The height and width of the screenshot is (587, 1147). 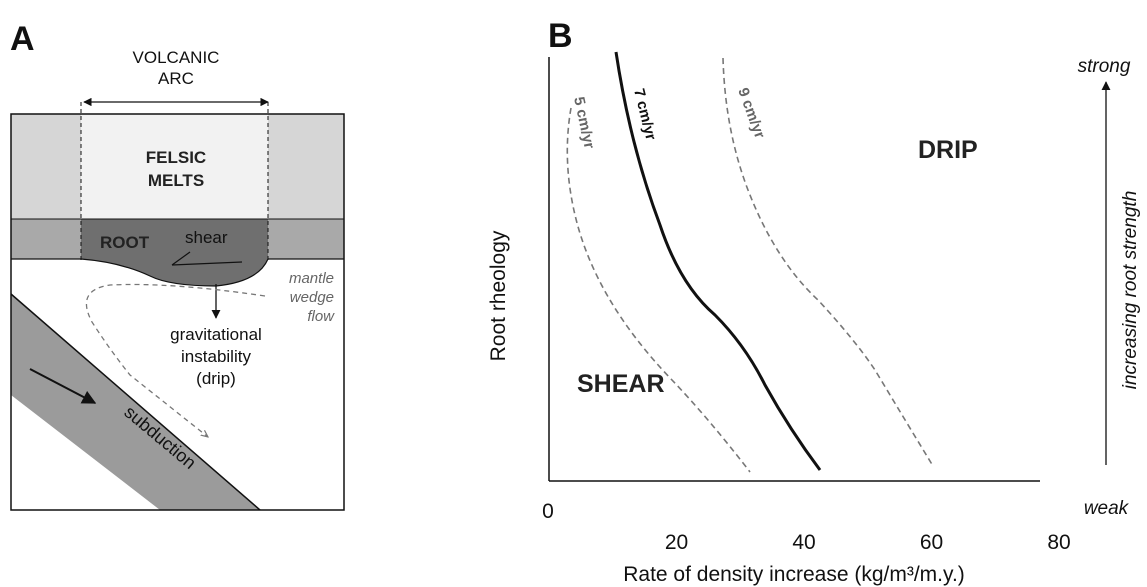 I want to click on mantle-label: mantle, so click(x=311, y=278).